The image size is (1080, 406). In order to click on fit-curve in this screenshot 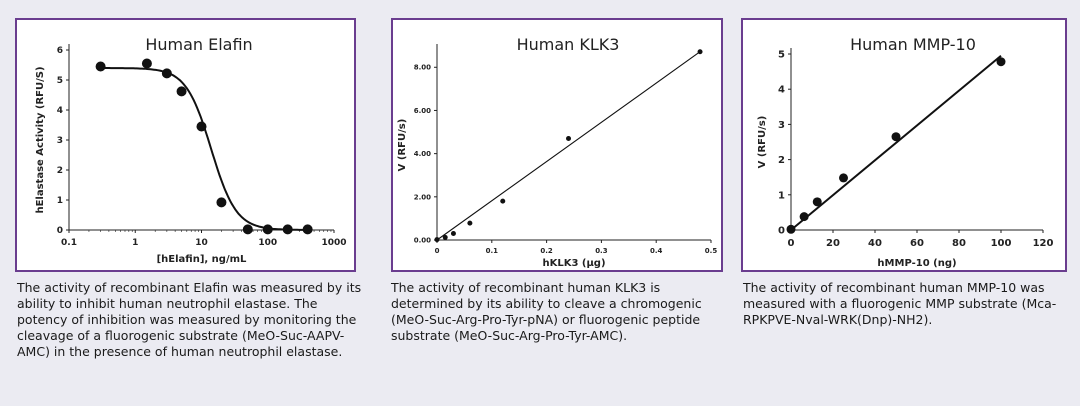, I will do `click(204, 149)`.